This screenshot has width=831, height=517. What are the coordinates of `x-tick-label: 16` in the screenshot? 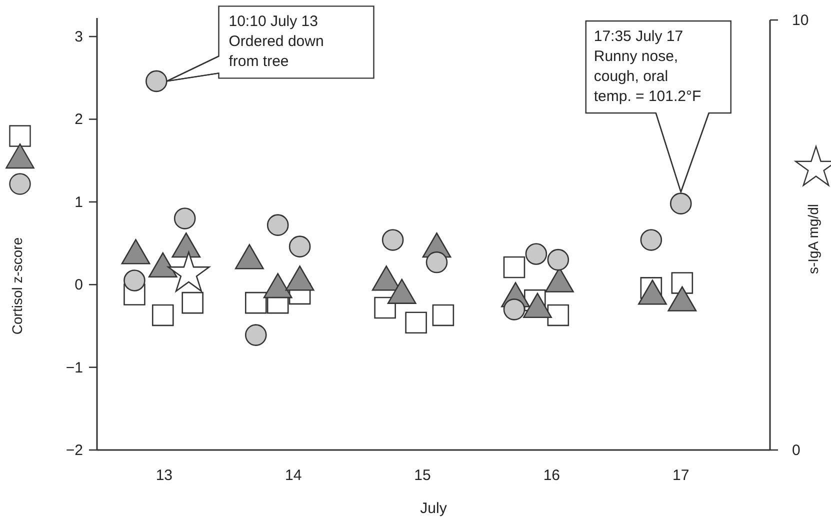 It's located at (551, 475).